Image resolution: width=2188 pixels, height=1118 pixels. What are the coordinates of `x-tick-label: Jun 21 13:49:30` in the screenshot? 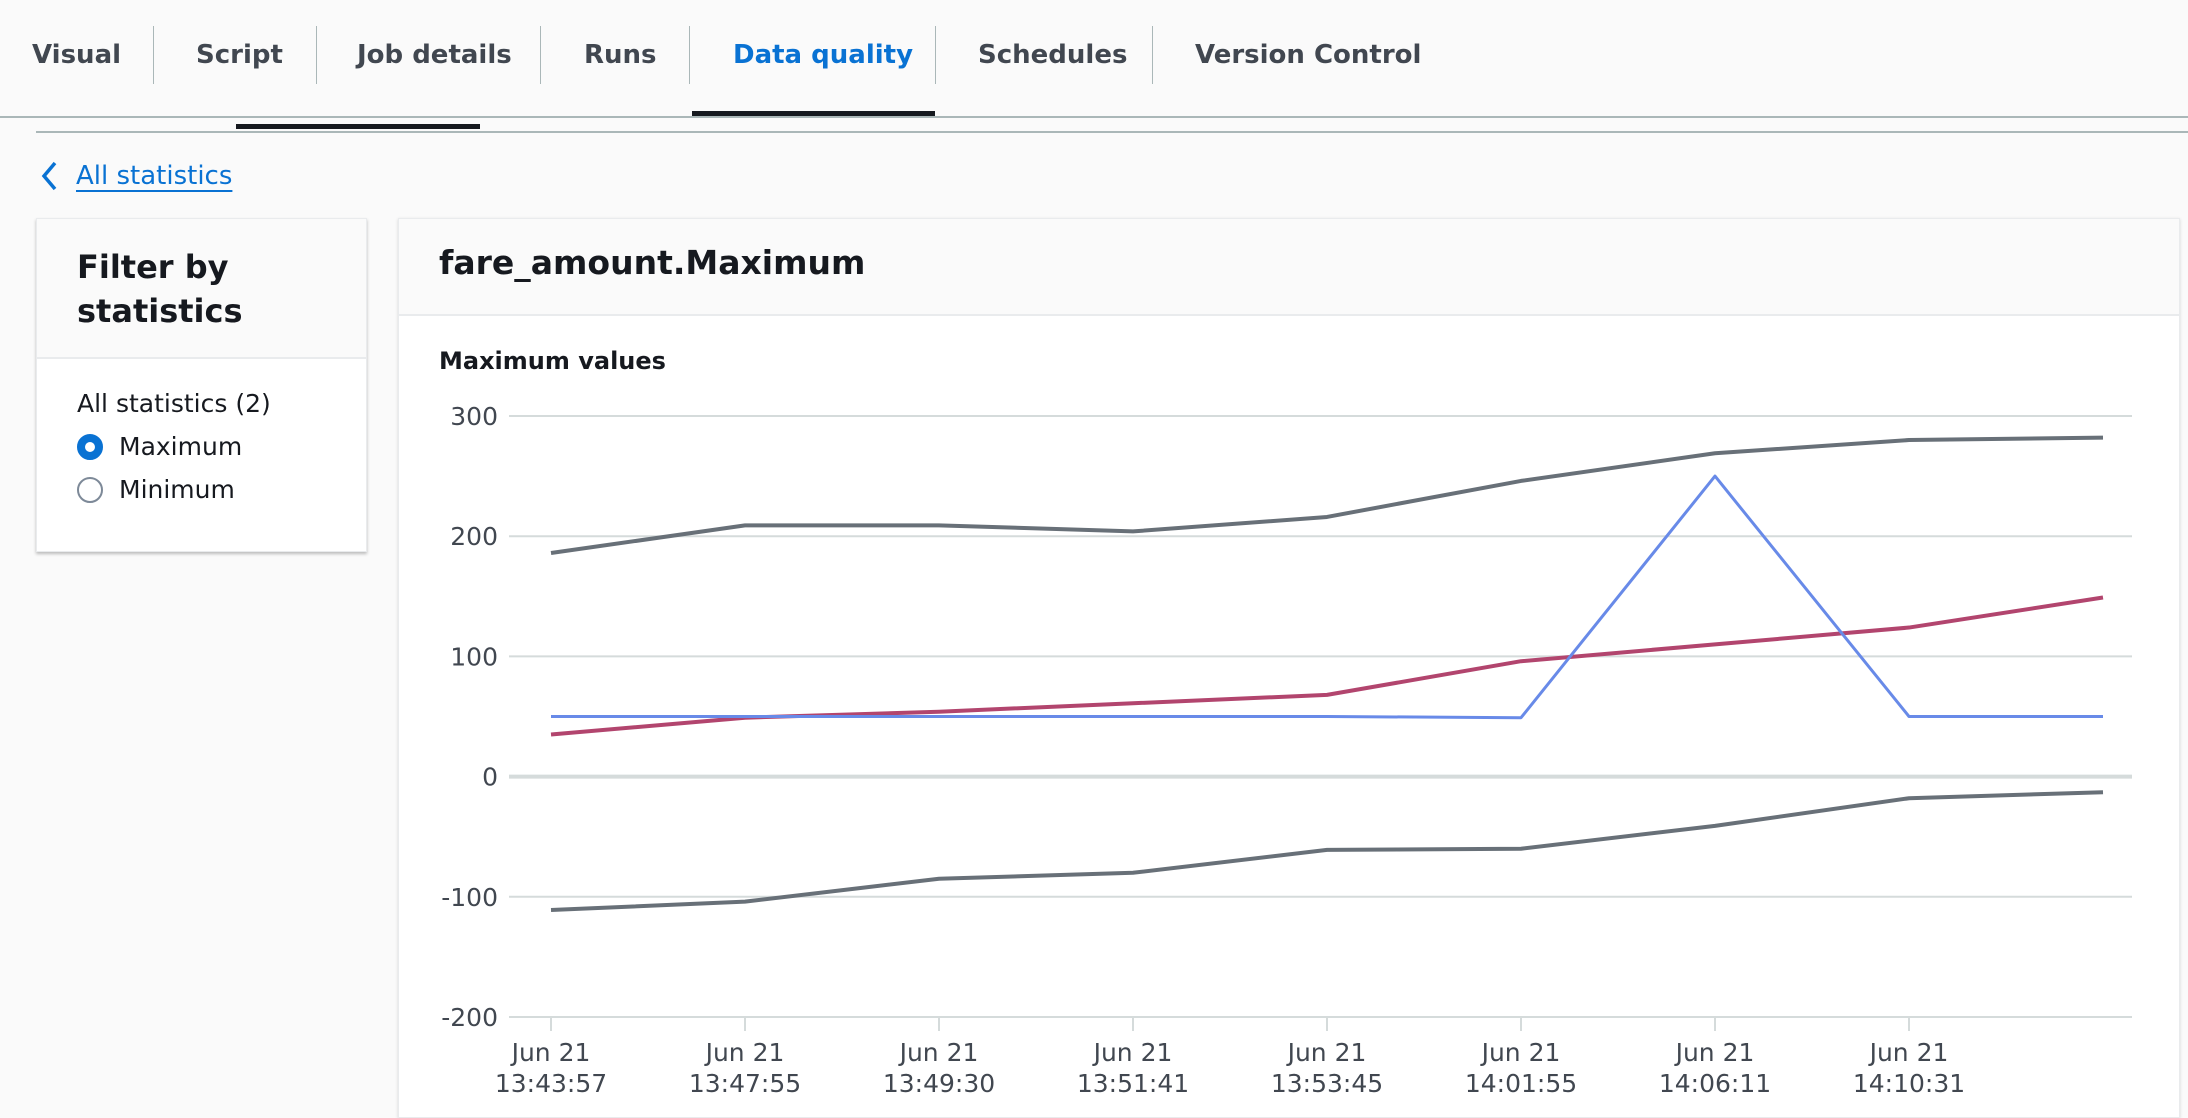 It's located at (939, 1068).